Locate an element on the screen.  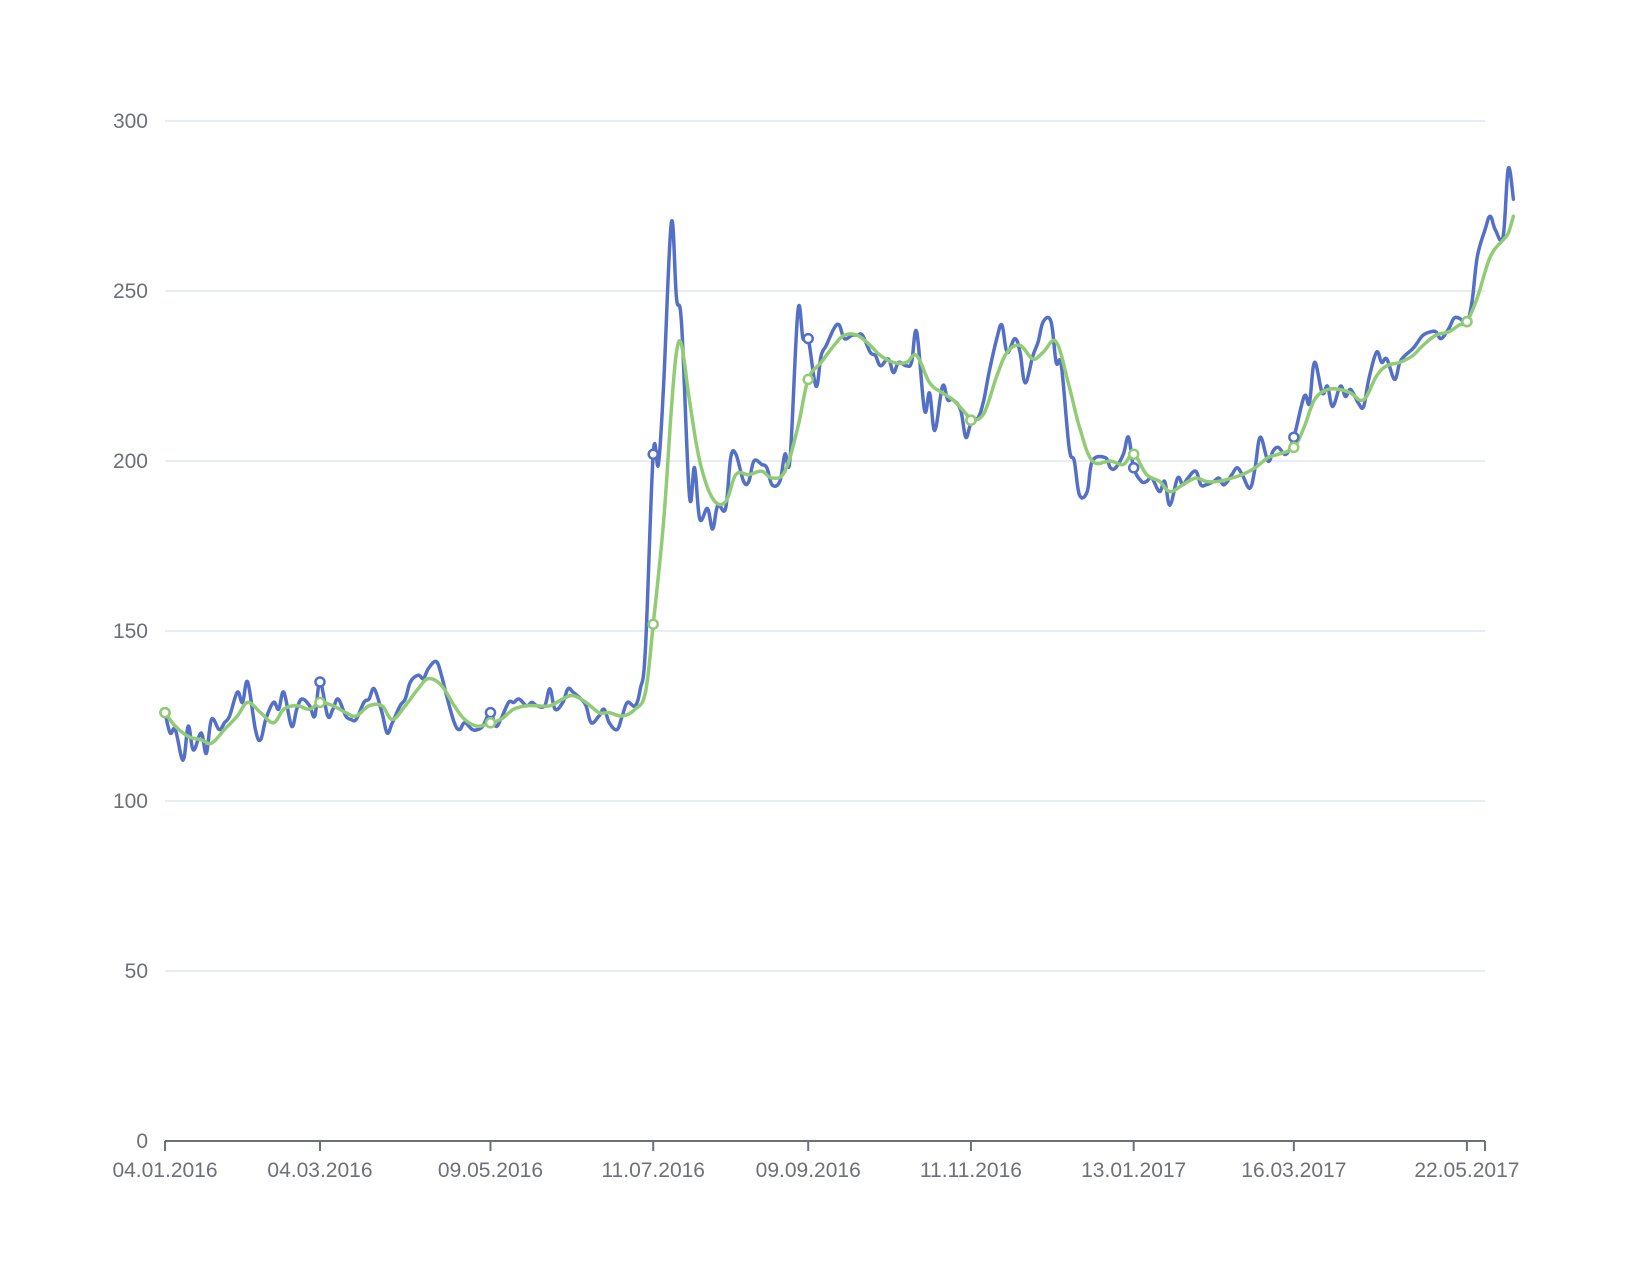
y-tick-label: 150 is located at coordinates (130, 631).